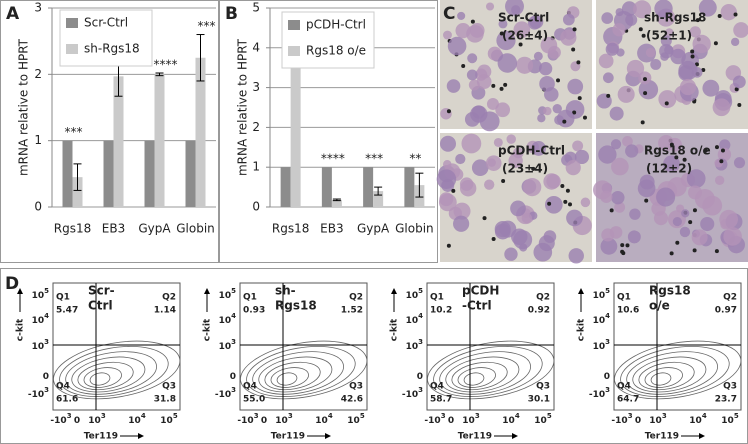 Image resolution: width=748 pixels, height=444 pixels. I want to click on legend-swatch, so click(294, 25).